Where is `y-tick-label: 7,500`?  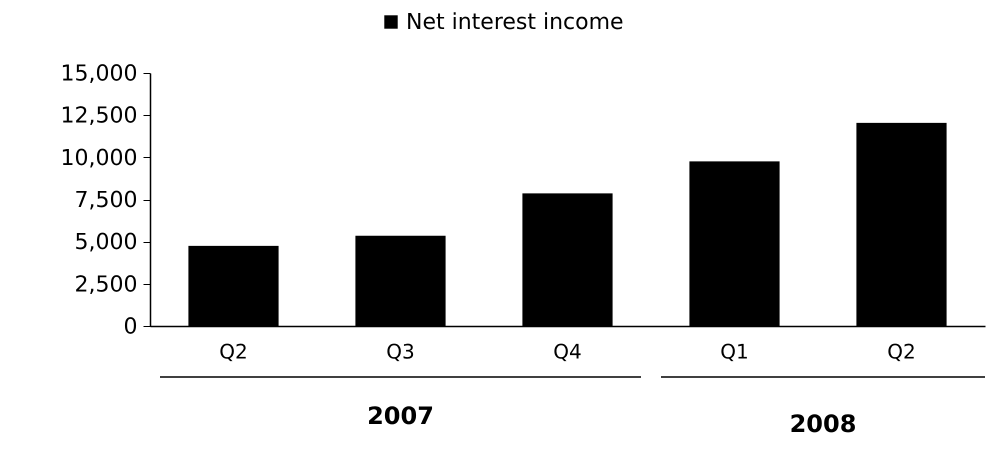
y-tick-label: 7,500 is located at coordinates (106, 200).